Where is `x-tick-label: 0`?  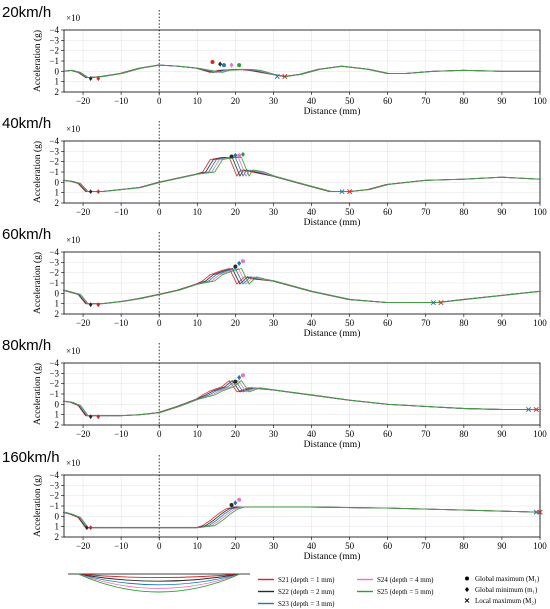
x-tick-label: 0 is located at coordinates (159, 546).